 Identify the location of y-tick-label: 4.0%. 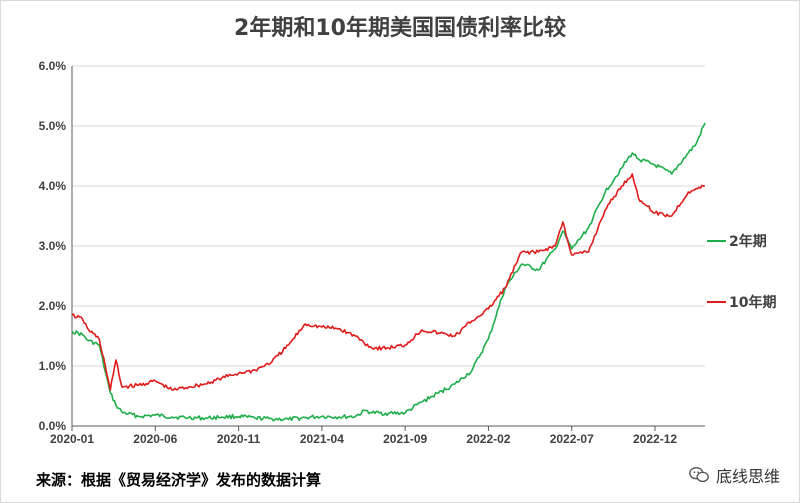
(53, 186).